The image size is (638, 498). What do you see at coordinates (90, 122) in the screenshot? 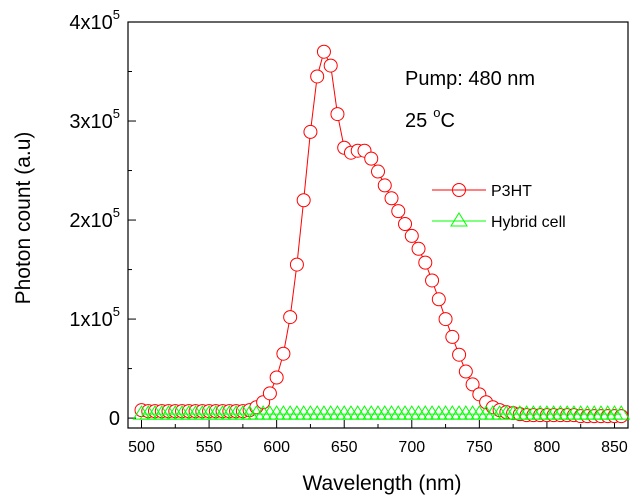
I see `y-tick-base: 3x10` at bounding box center [90, 122].